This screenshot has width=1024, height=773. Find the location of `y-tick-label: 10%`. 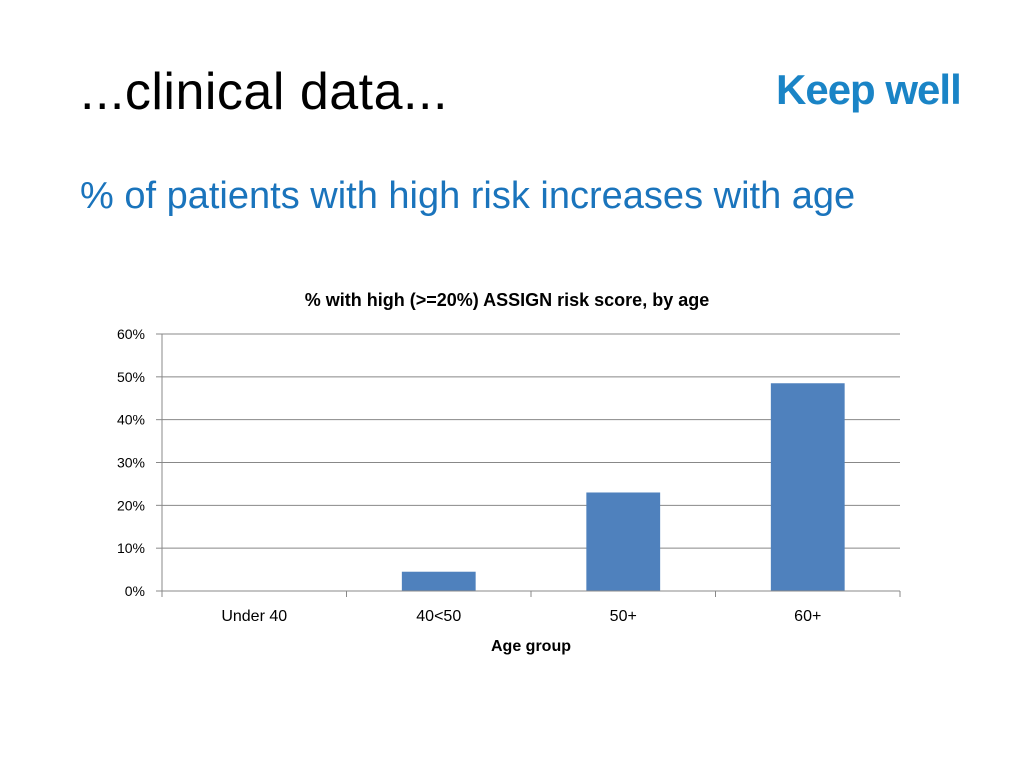

y-tick-label: 10% is located at coordinates (131, 548).